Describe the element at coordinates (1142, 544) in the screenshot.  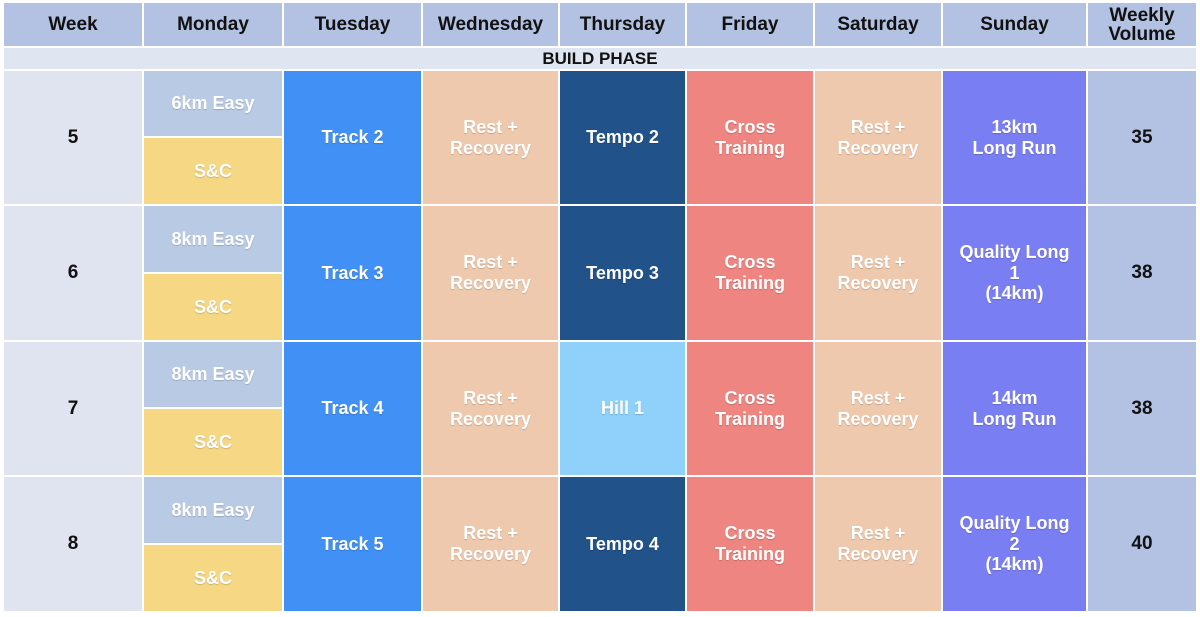
I see `weekly-volume: 40` at that location.